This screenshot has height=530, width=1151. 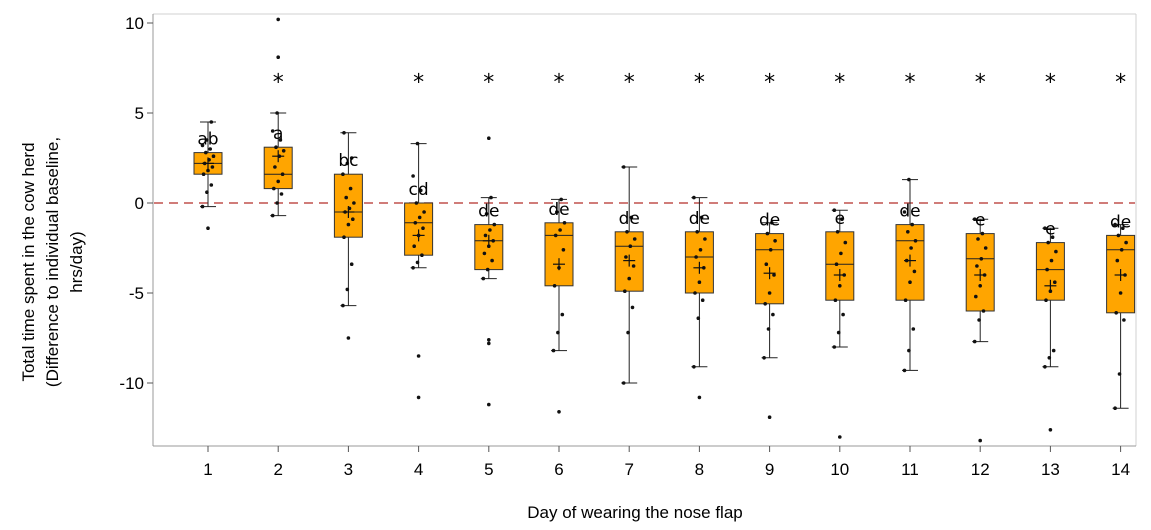 What do you see at coordinates (1121, 241) in the screenshot?
I see `box-day-14: de *` at bounding box center [1121, 241].